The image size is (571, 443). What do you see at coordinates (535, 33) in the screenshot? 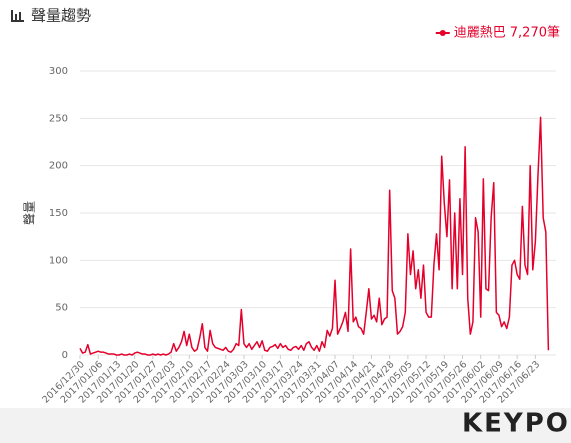
I see `legend-note: 7,270筆` at bounding box center [535, 33].